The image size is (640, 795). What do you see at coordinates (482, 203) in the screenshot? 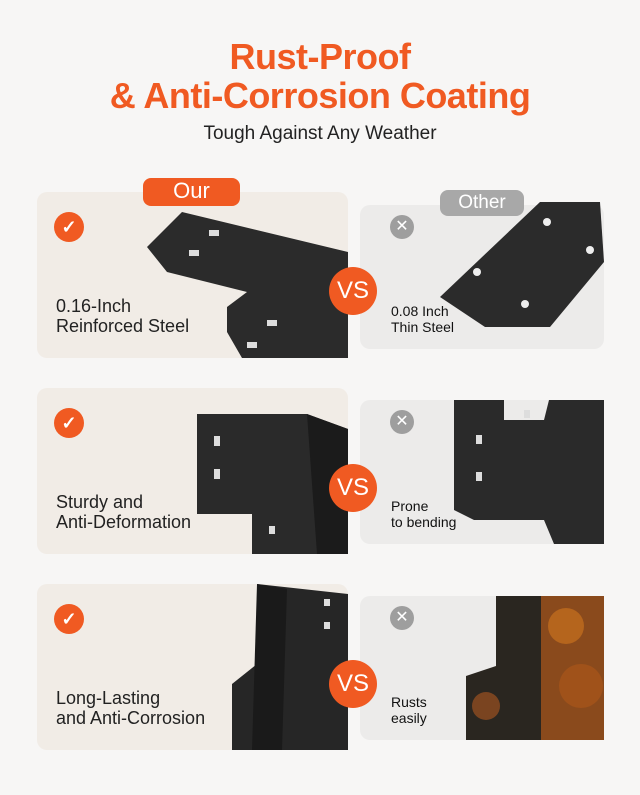
I see `other-badge: Other` at bounding box center [482, 203].